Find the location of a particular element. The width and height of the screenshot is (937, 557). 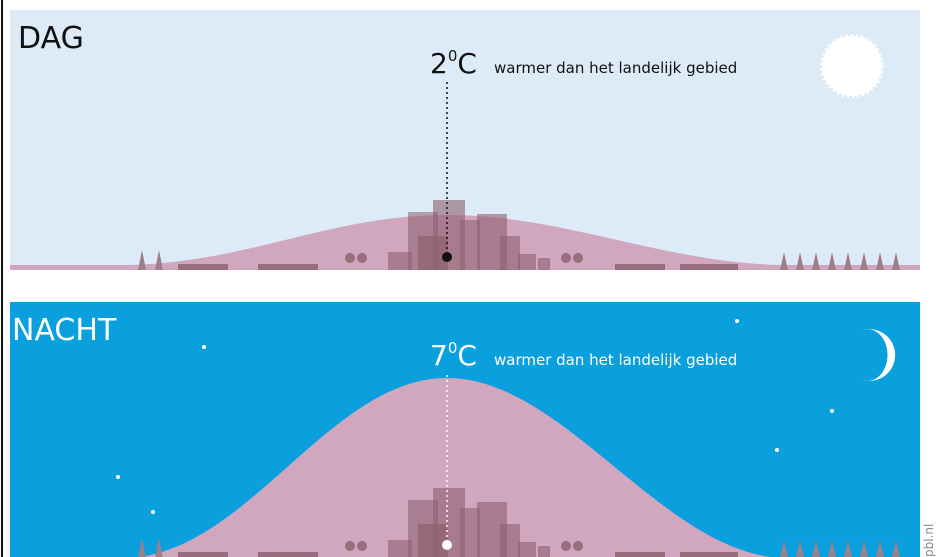

moon is located at coordinates (879, 355).